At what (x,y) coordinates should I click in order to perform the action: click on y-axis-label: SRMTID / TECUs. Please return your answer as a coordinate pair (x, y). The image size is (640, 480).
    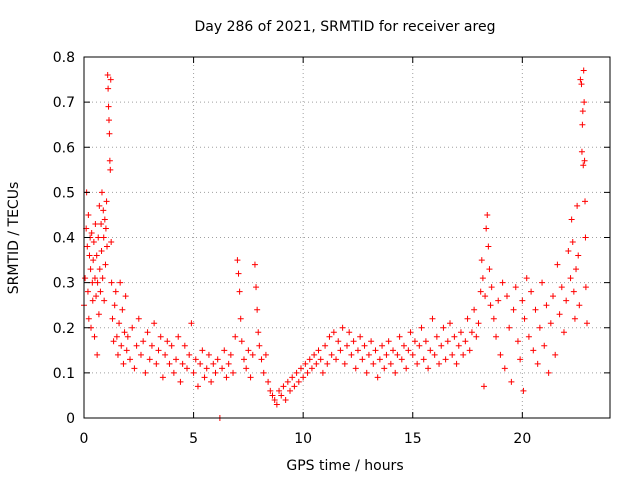
    Looking at the image, I should click on (14, 238).